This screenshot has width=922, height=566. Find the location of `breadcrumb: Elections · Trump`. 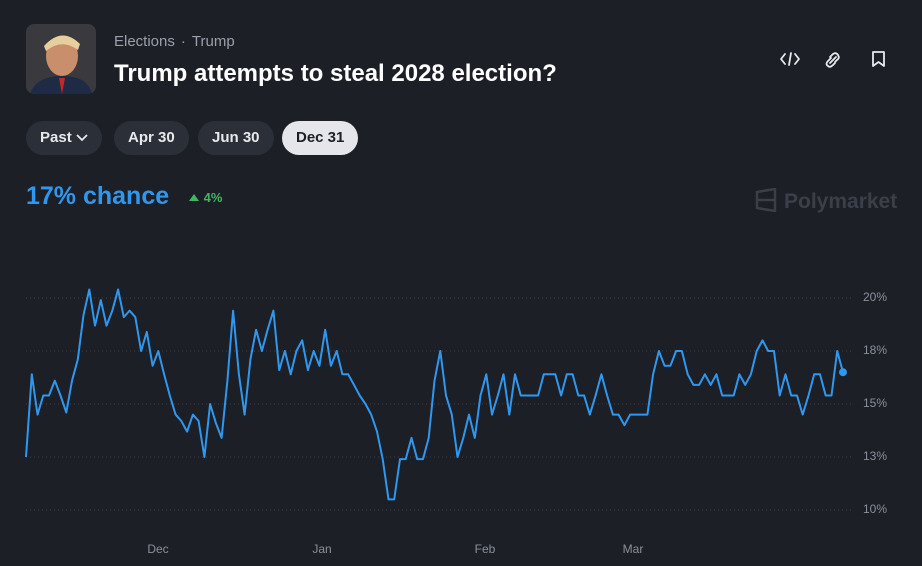

breadcrumb: Elections · Trump is located at coordinates (177, 41).